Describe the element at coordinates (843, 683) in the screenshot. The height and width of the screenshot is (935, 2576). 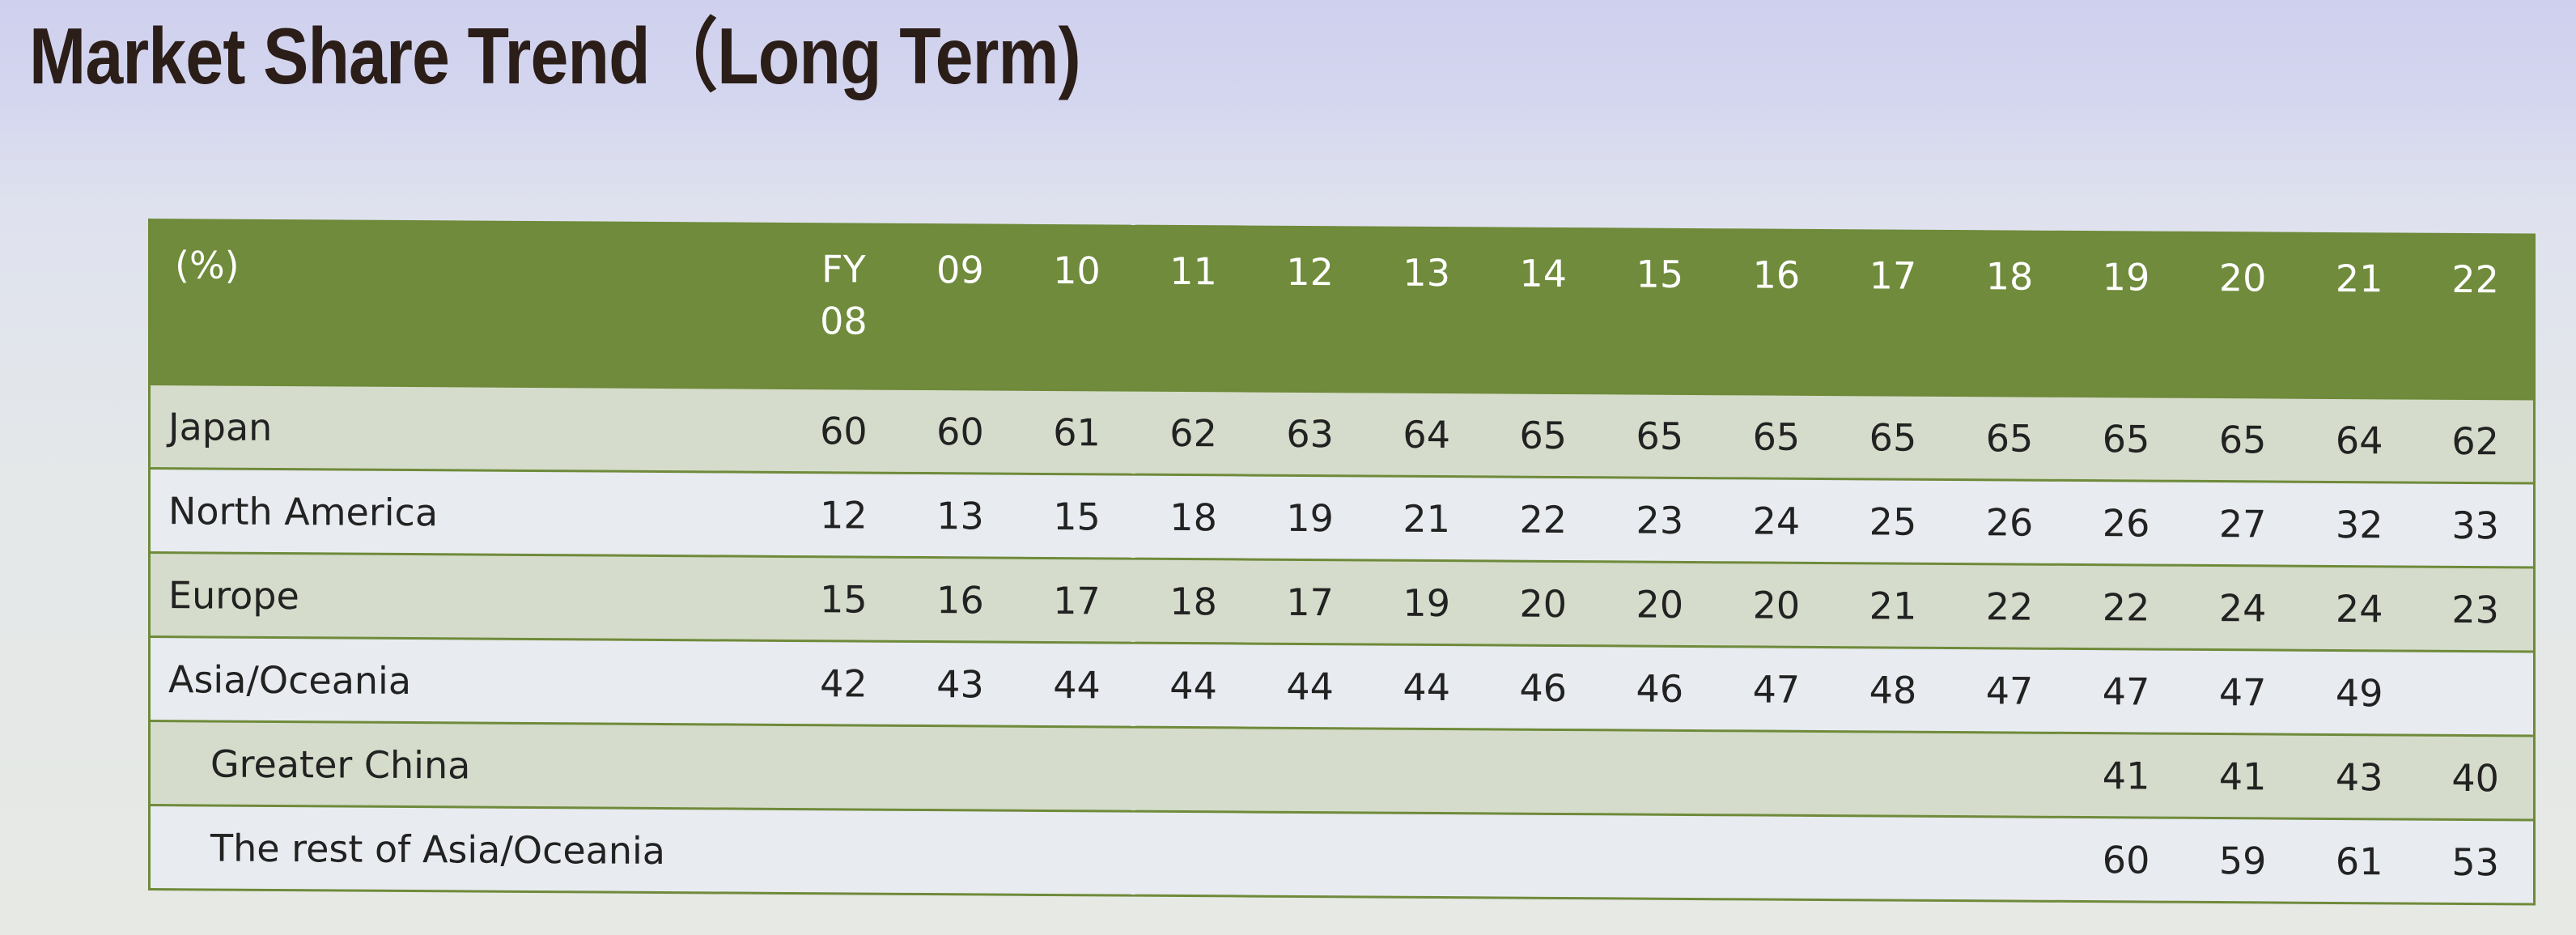
I see `share-value-cell: 42` at that location.